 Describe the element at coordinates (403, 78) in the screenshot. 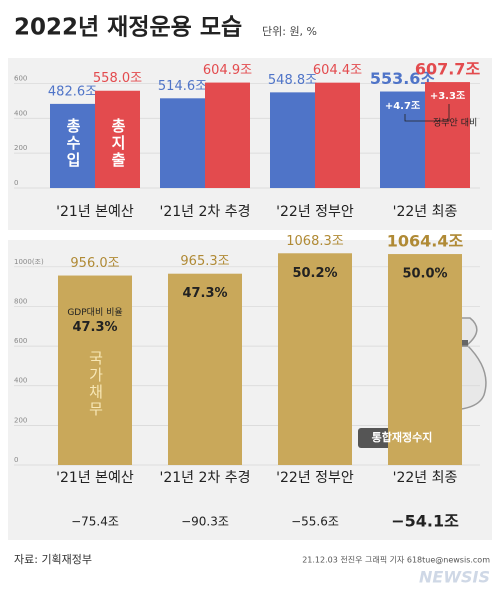

I see `value-label: 553.6조` at that location.